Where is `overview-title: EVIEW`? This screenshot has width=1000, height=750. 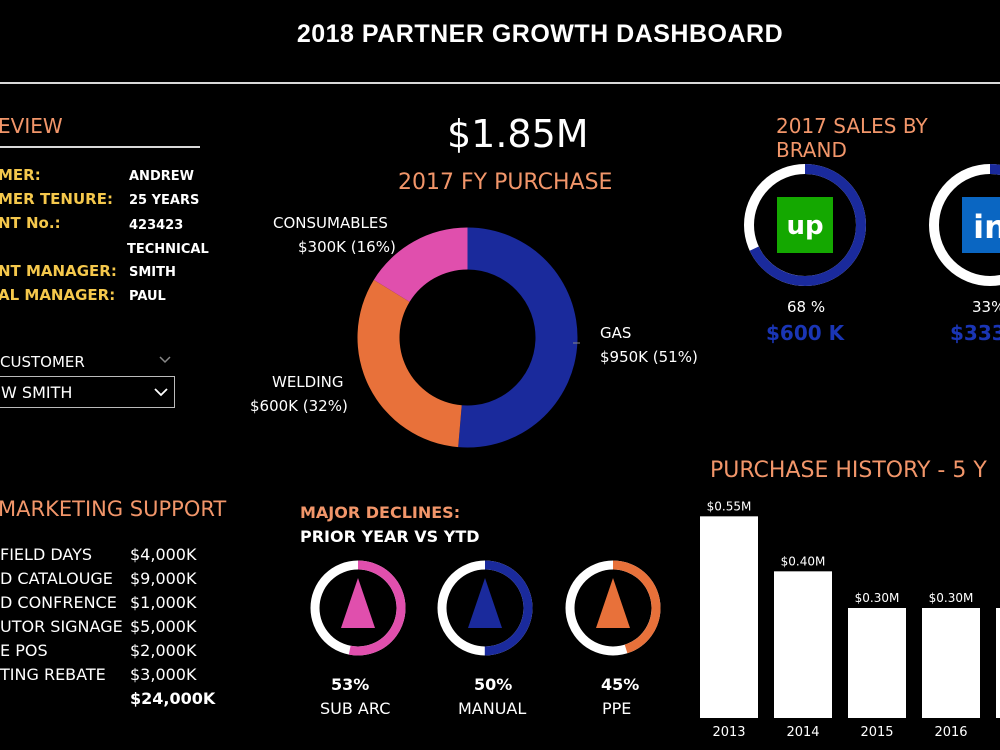
overview-title: EVIEW is located at coordinates (31, 126).